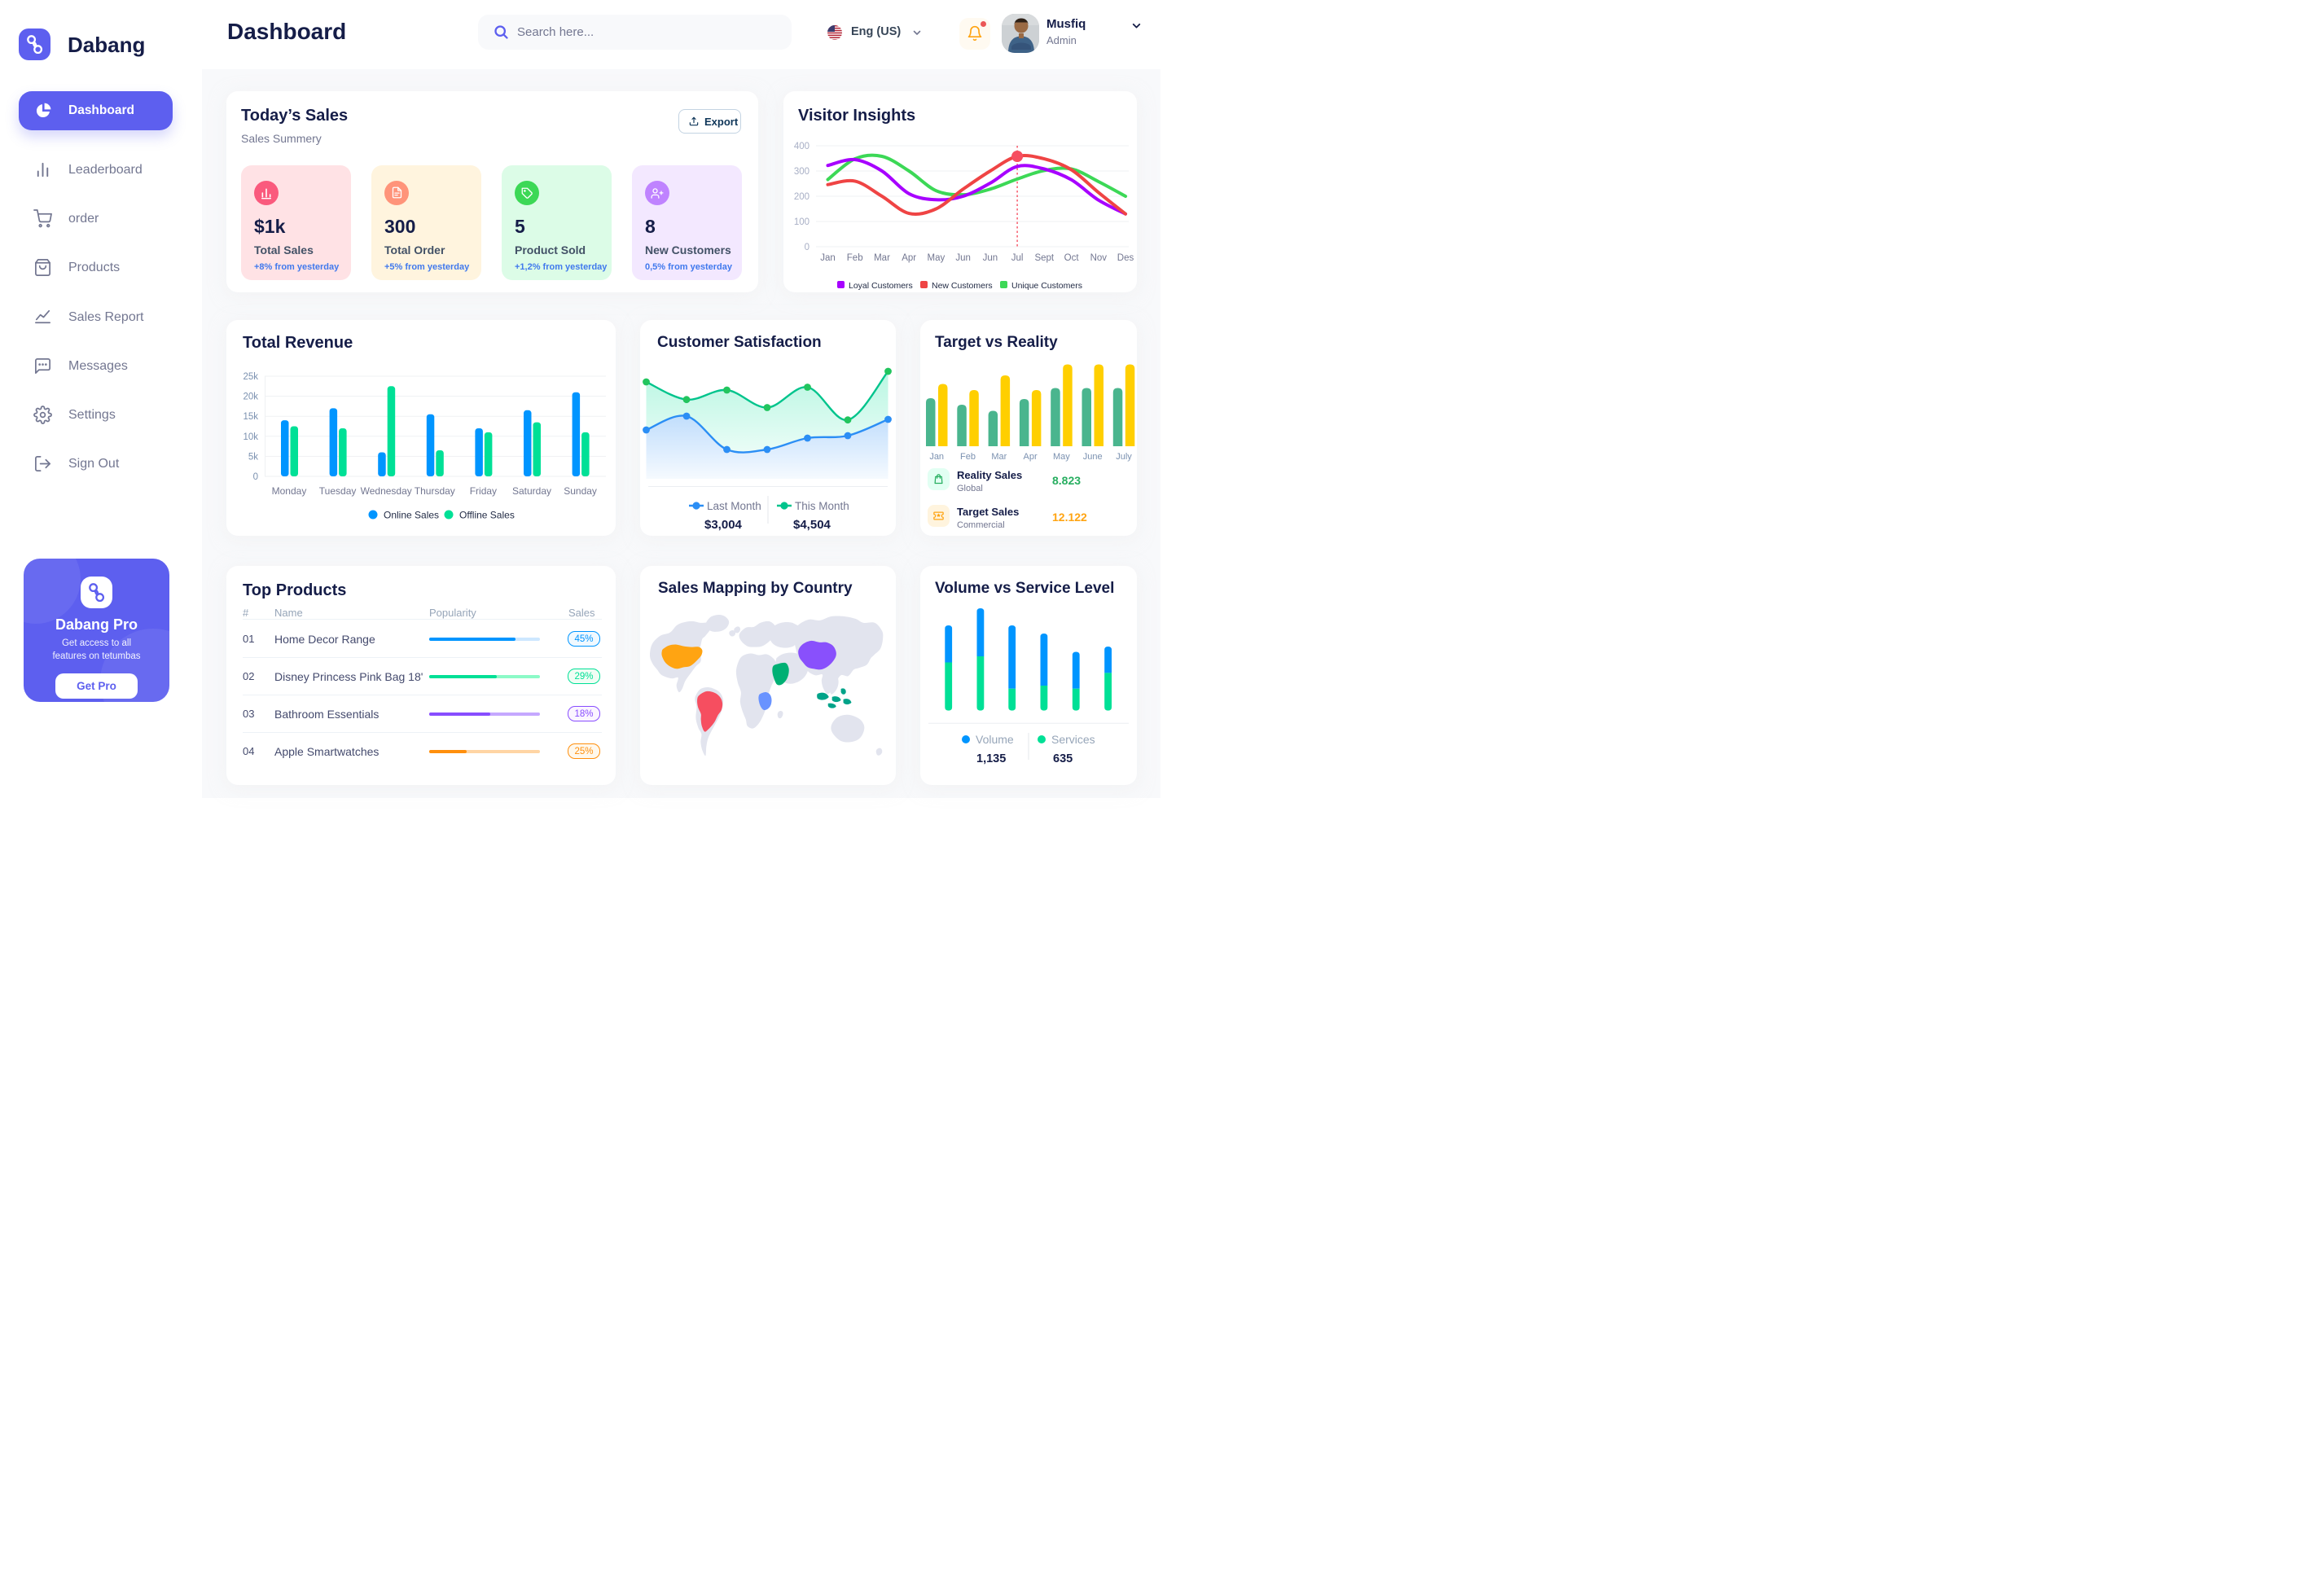  Describe the element at coordinates (991, 758) in the screenshot. I see `svg-text: 1,135` at that location.